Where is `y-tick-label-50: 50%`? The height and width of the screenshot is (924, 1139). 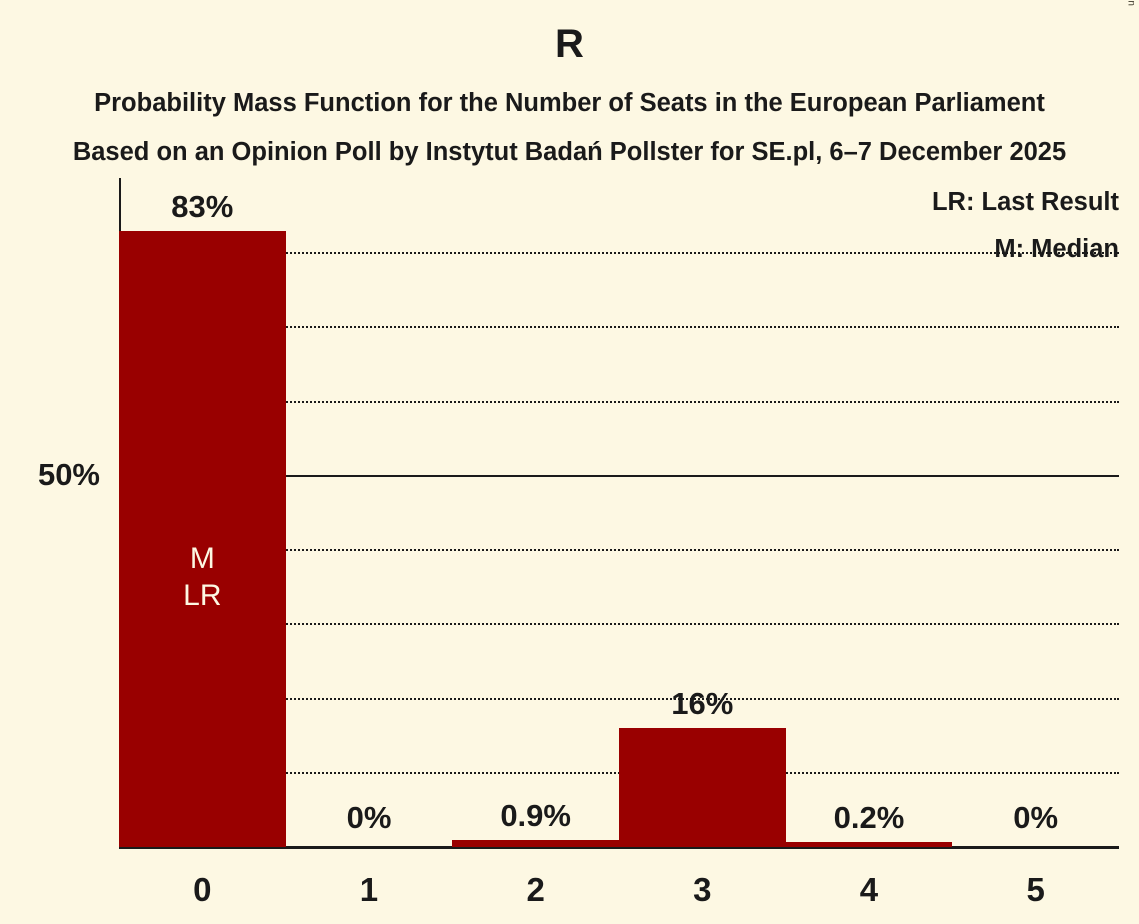
y-tick-label-50: 50% is located at coordinates (68, 474).